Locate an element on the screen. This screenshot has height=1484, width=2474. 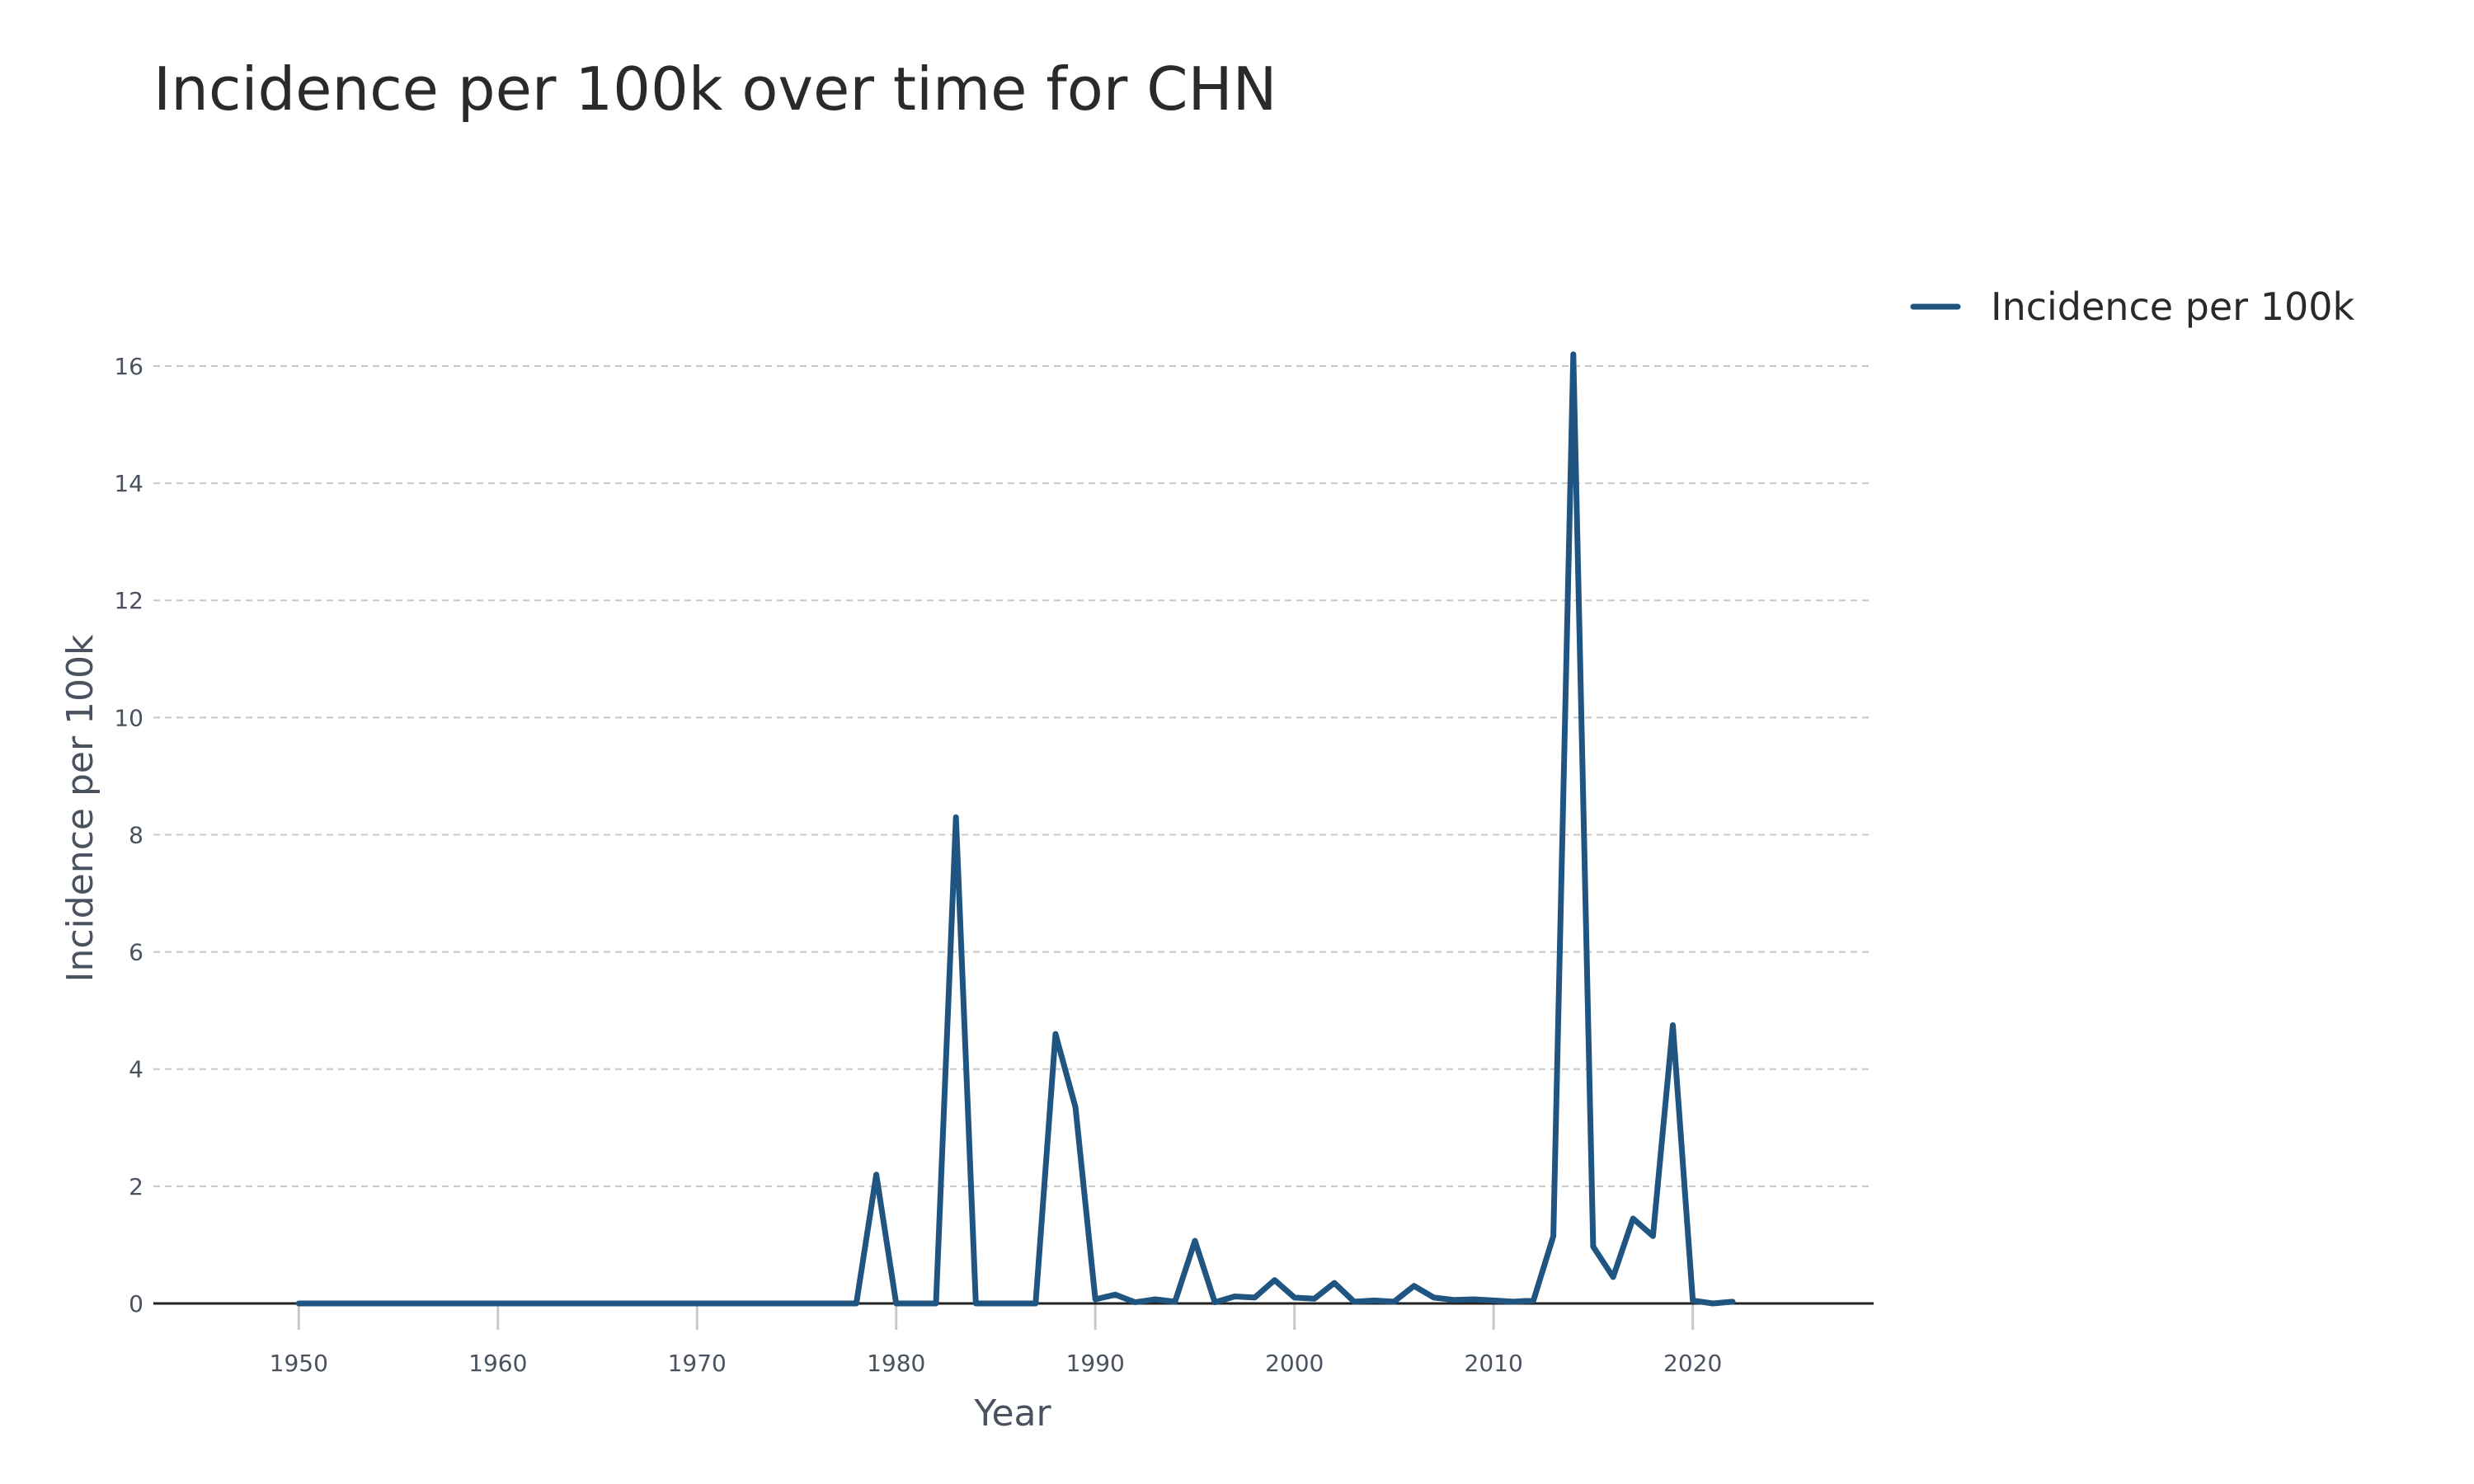
y-tick-label: 14 is located at coordinates (128, 483).